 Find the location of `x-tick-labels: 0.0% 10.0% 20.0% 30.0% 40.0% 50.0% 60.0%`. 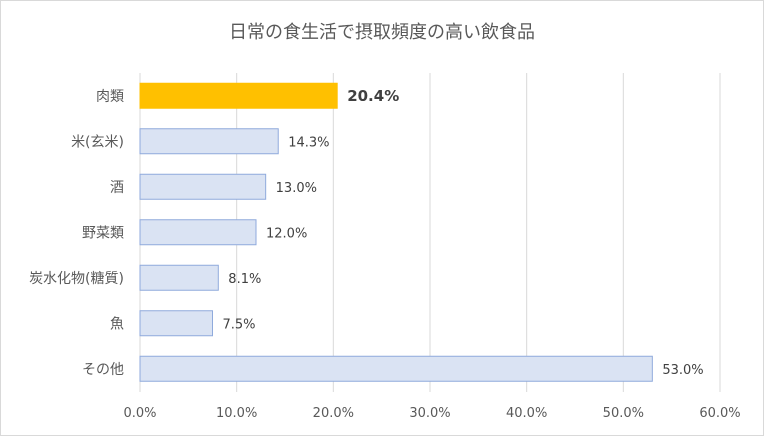

x-tick-labels: 0.0% 10.0% 20.0% 30.0% 40.0% 50.0% 60.0% is located at coordinates (431, 413).